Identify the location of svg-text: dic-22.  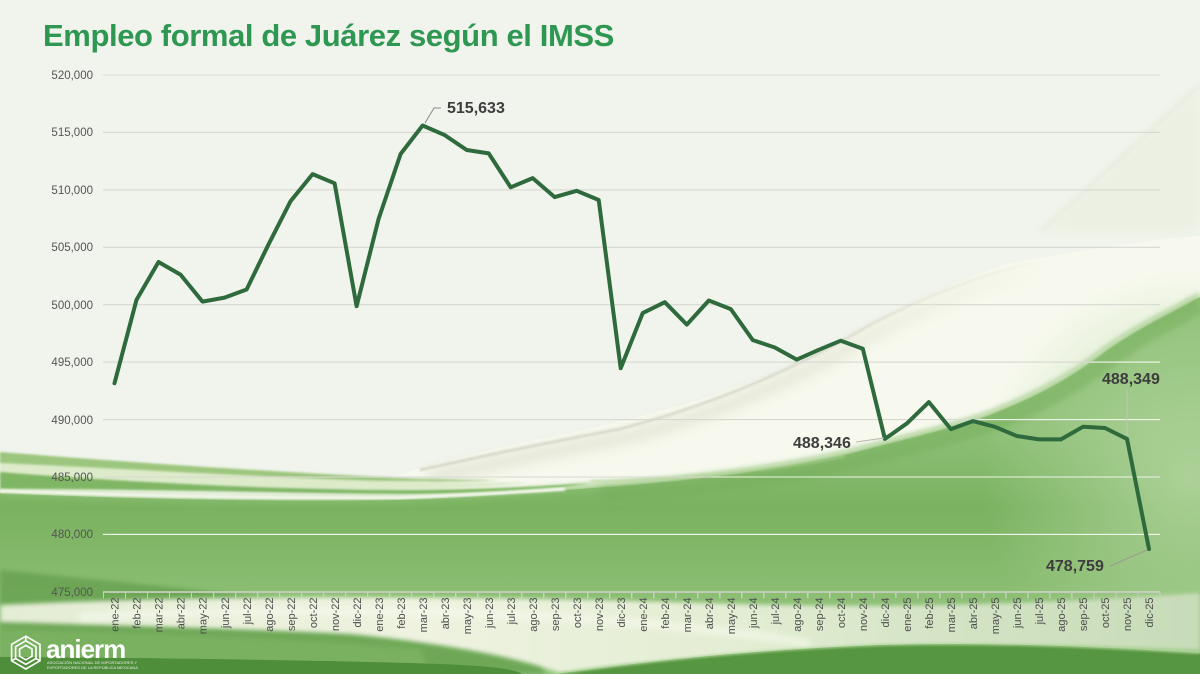
(358, 613).